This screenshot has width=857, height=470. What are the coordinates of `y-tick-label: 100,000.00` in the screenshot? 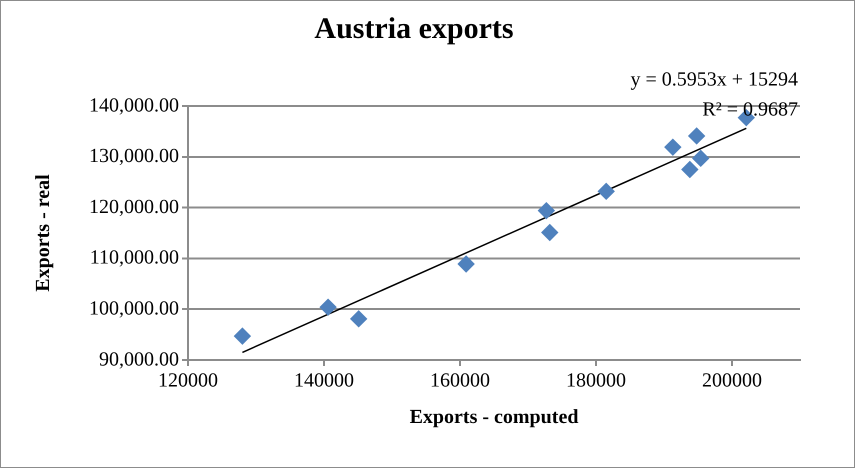 It's located at (134, 308).